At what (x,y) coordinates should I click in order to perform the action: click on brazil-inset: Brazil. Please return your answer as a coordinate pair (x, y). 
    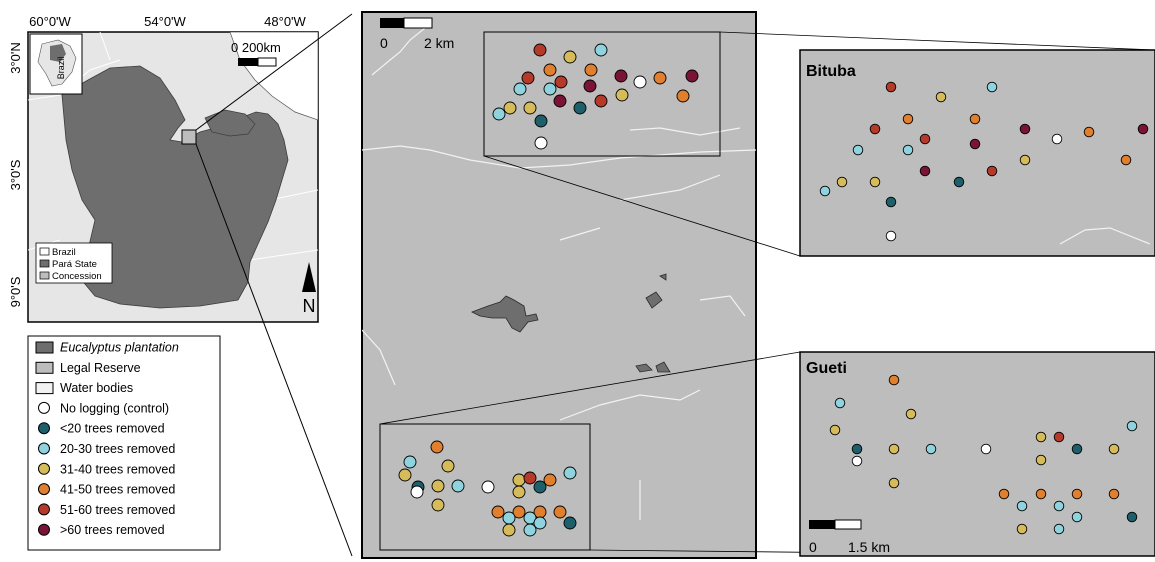
    Looking at the image, I should click on (56, 64).